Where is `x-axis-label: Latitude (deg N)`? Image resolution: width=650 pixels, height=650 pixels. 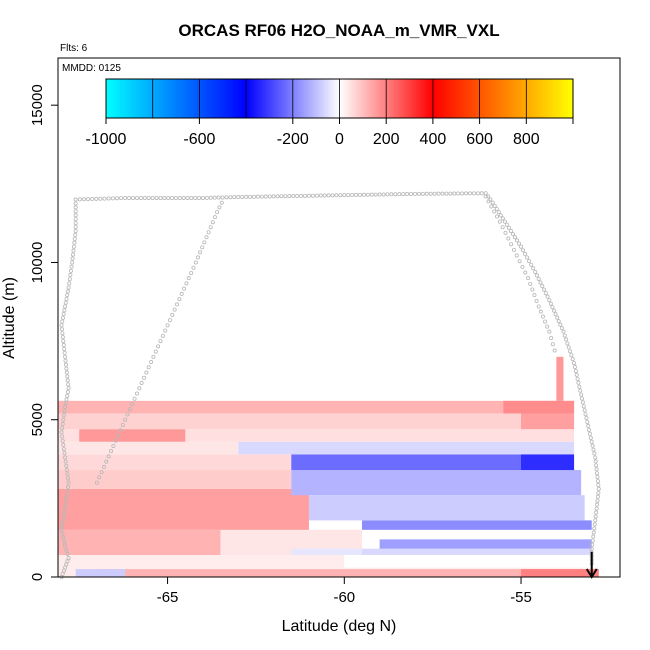 x-axis-label: Latitude (deg N) is located at coordinates (339, 626).